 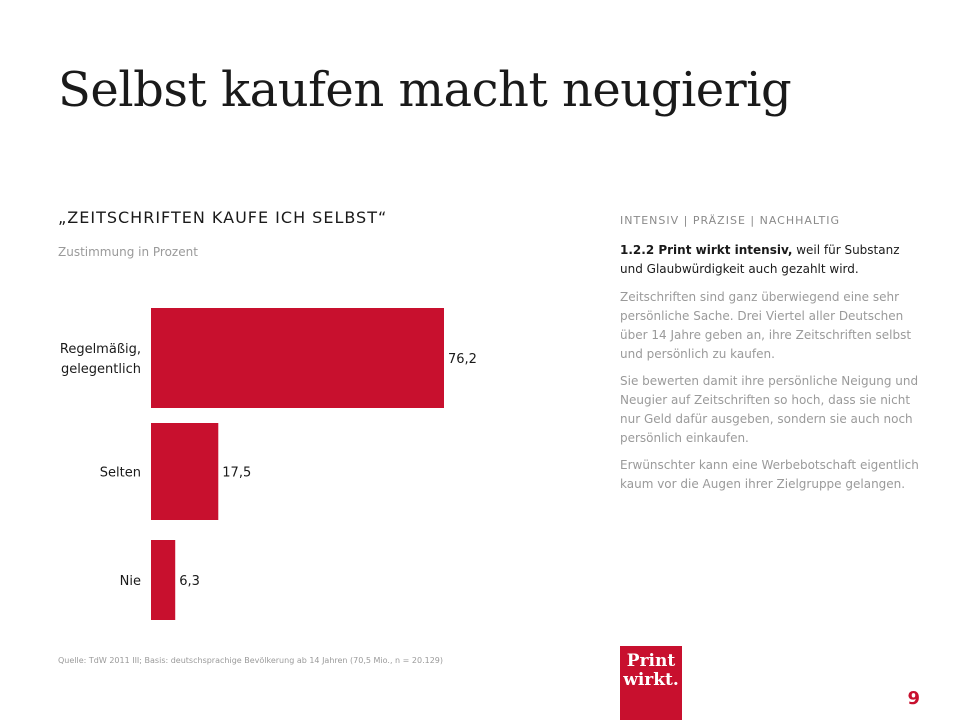 What do you see at coordinates (120, 473) in the screenshot?
I see `category-label-1: Selten` at bounding box center [120, 473].